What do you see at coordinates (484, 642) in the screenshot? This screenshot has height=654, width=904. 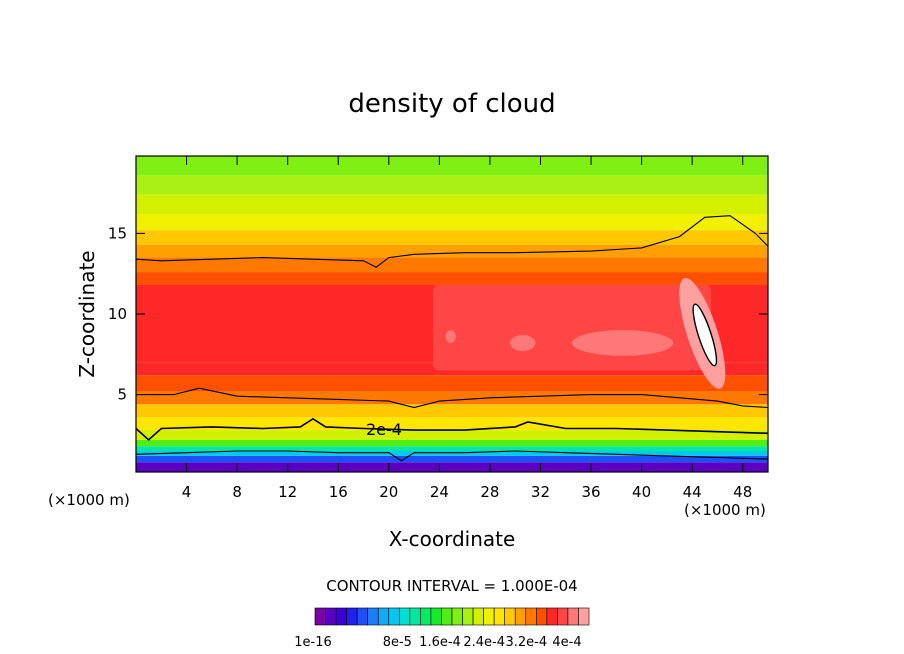 I see `colorbar-label: 2.4e-4` at bounding box center [484, 642].